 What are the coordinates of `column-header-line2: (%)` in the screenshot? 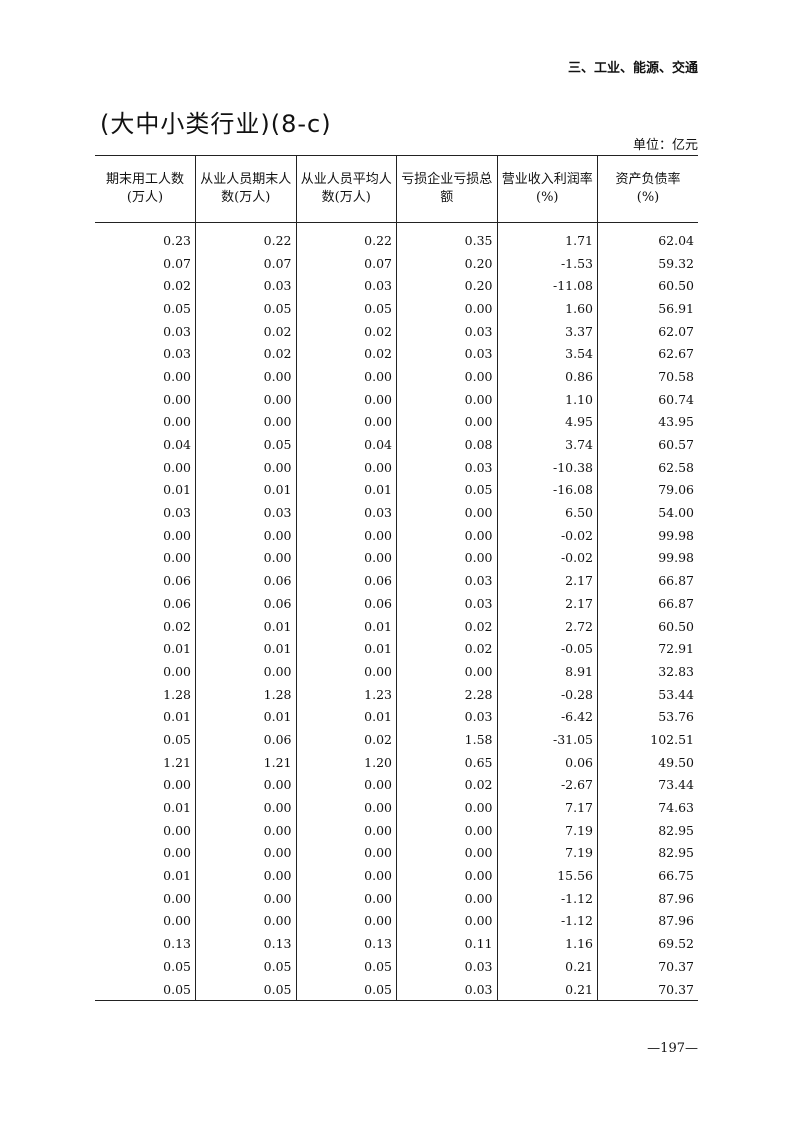 It's located at (547, 197).